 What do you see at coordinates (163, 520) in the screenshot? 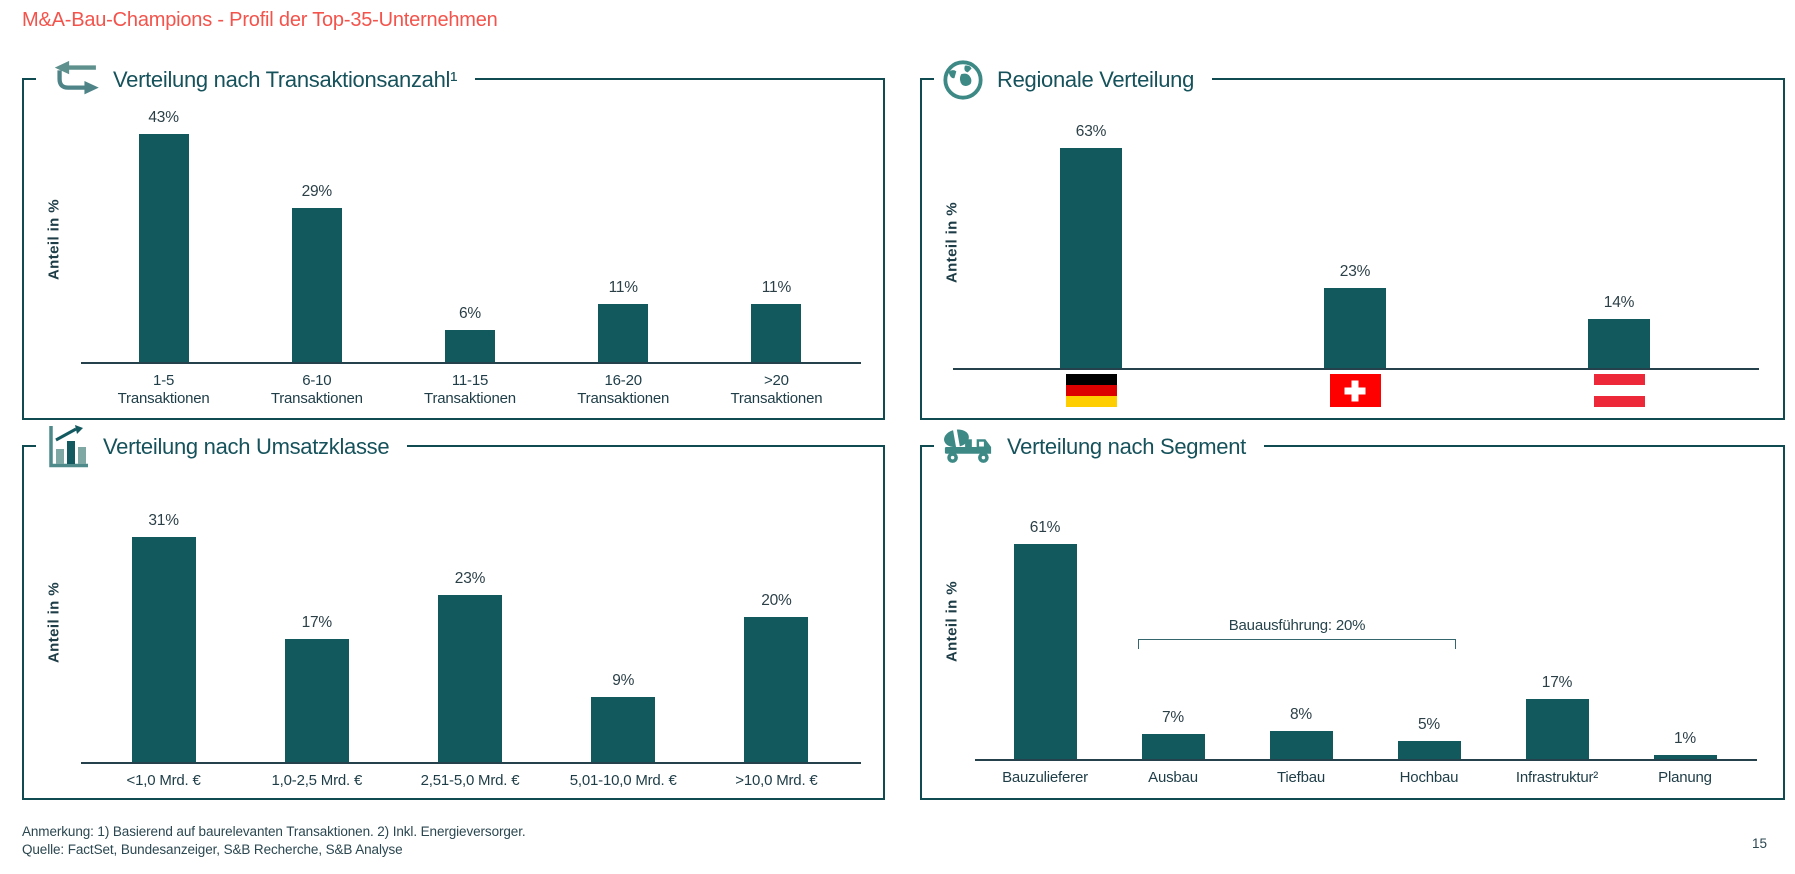
I see `bar-value-label: 31%` at bounding box center [163, 520].